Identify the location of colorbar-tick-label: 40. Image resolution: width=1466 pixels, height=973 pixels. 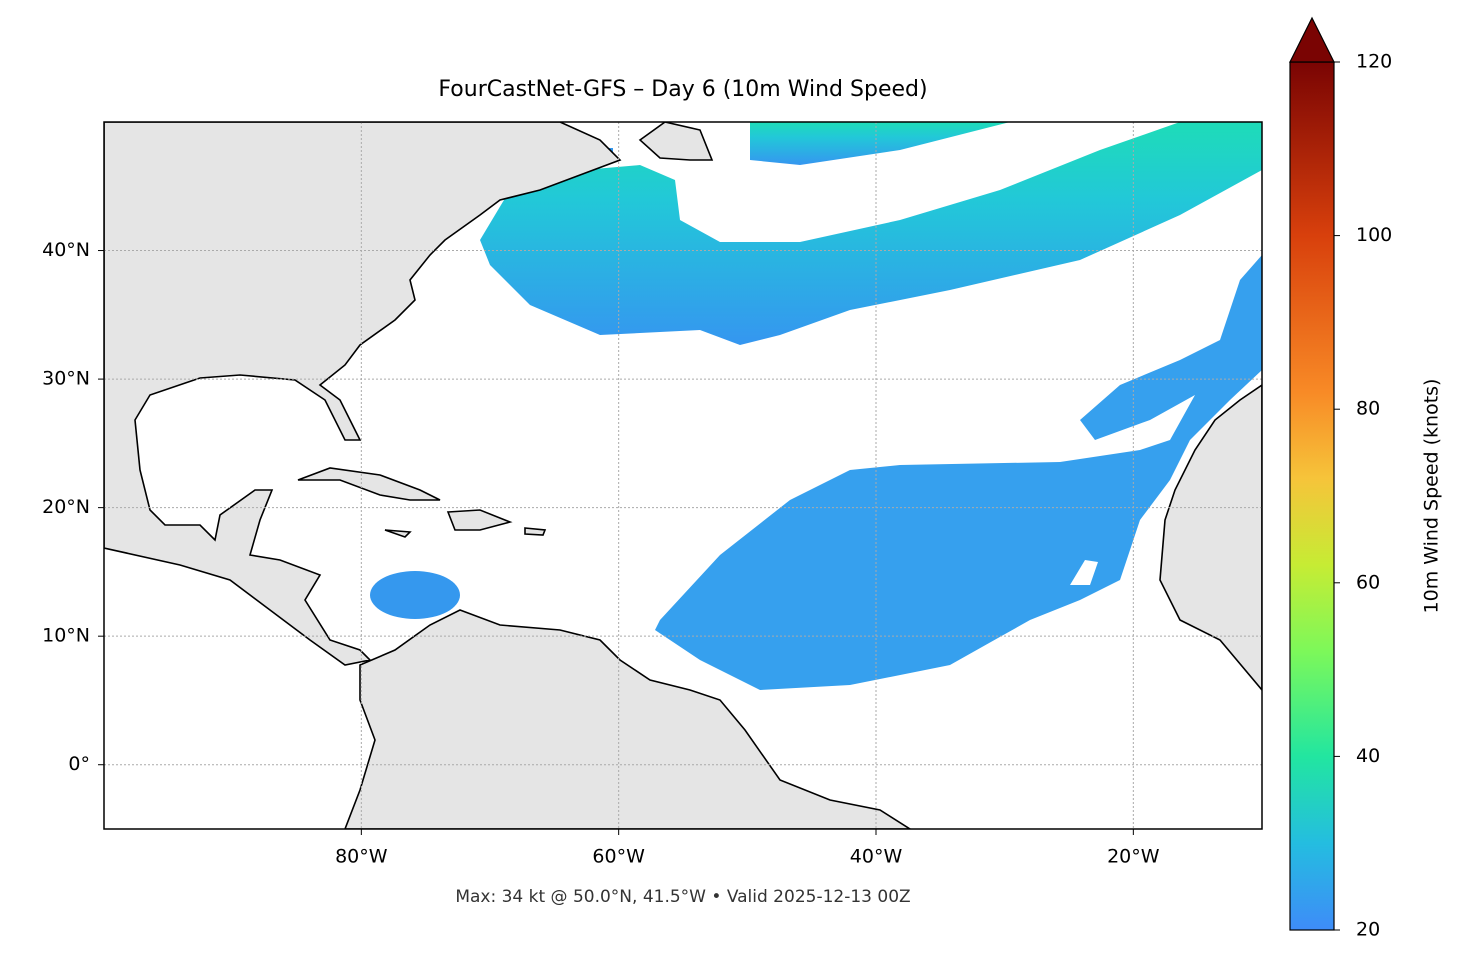
(1368, 756).